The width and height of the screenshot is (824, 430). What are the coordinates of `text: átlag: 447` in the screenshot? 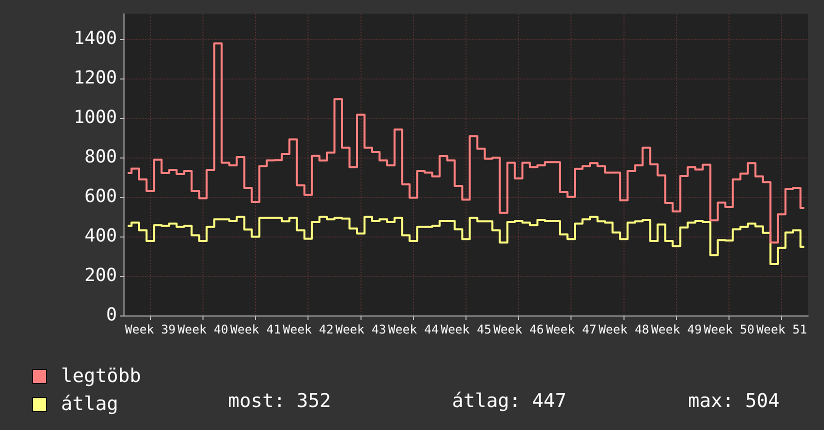 It's located at (509, 401).